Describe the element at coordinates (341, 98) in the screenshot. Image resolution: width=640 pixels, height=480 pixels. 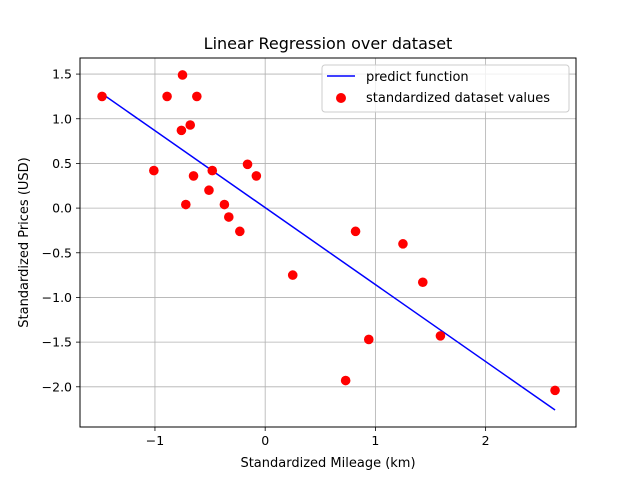
I see `legend-dot-marker` at that location.